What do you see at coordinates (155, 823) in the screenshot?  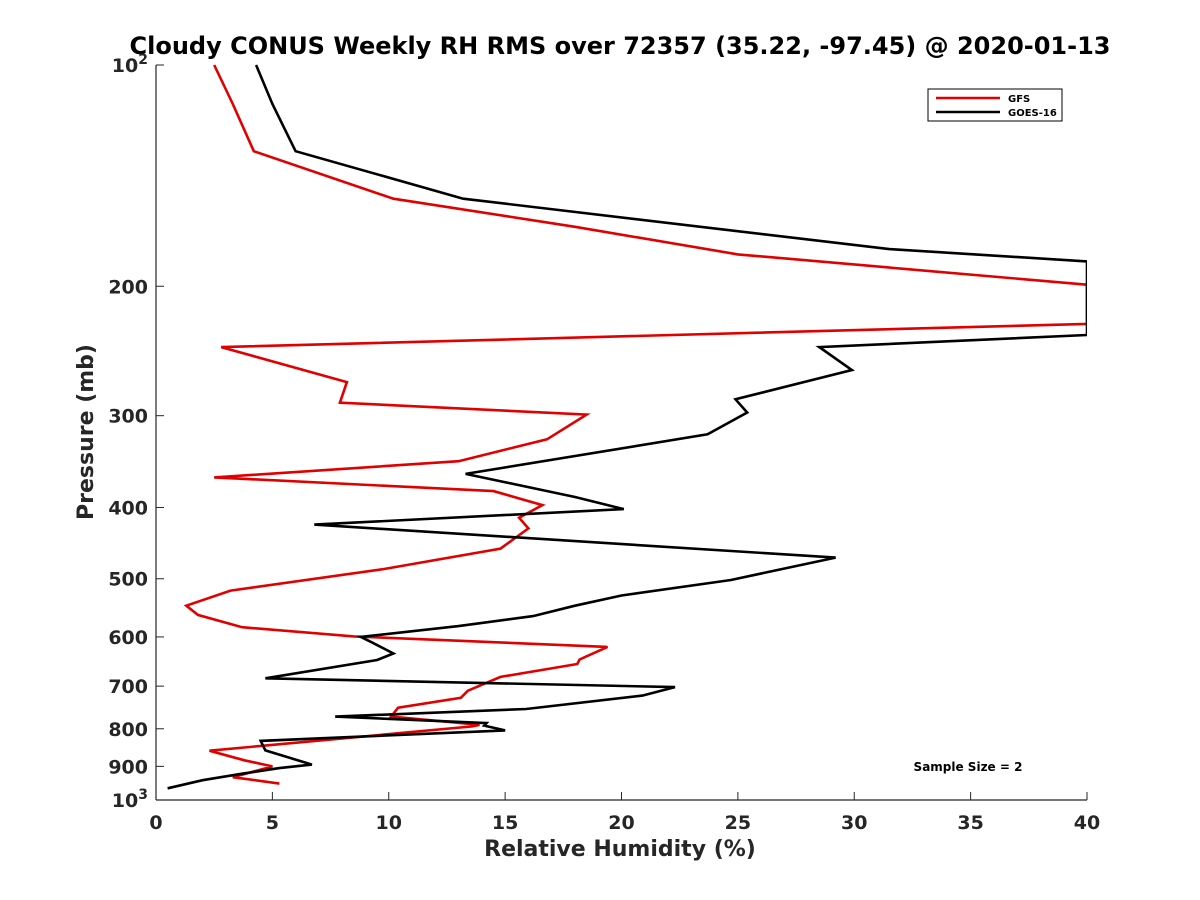 I see `x-tick-label: 0` at bounding box center [155, 823].